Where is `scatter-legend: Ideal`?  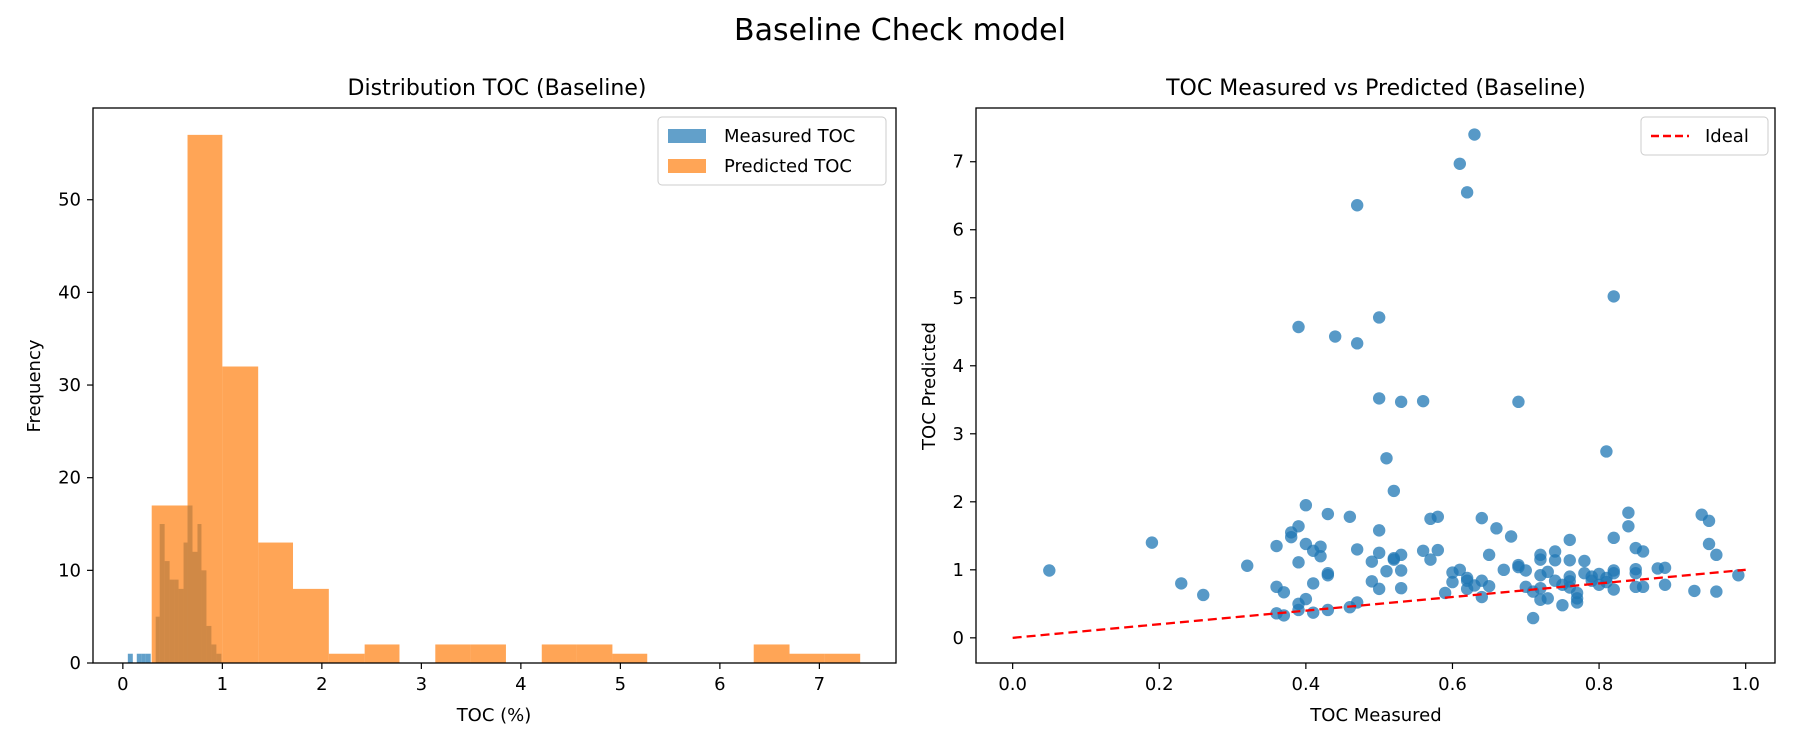 scatter-legend: Ideal is located at coordinates (1704, 136).